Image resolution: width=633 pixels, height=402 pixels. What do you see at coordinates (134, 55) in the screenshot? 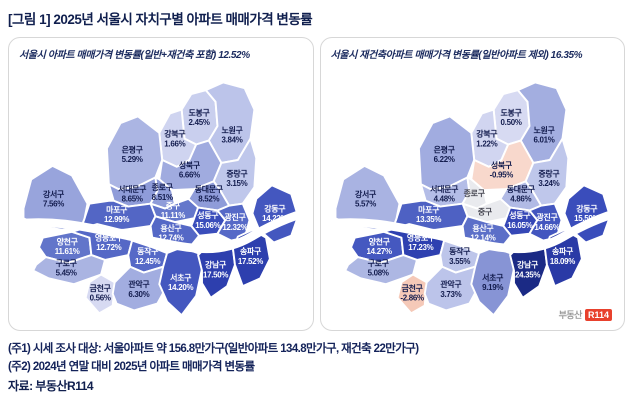
I see `panel-left-header: 서울시 아파트 매매가격 변동률(일반+재건축 포함) 12.52%` at bounding box center [134, 55].